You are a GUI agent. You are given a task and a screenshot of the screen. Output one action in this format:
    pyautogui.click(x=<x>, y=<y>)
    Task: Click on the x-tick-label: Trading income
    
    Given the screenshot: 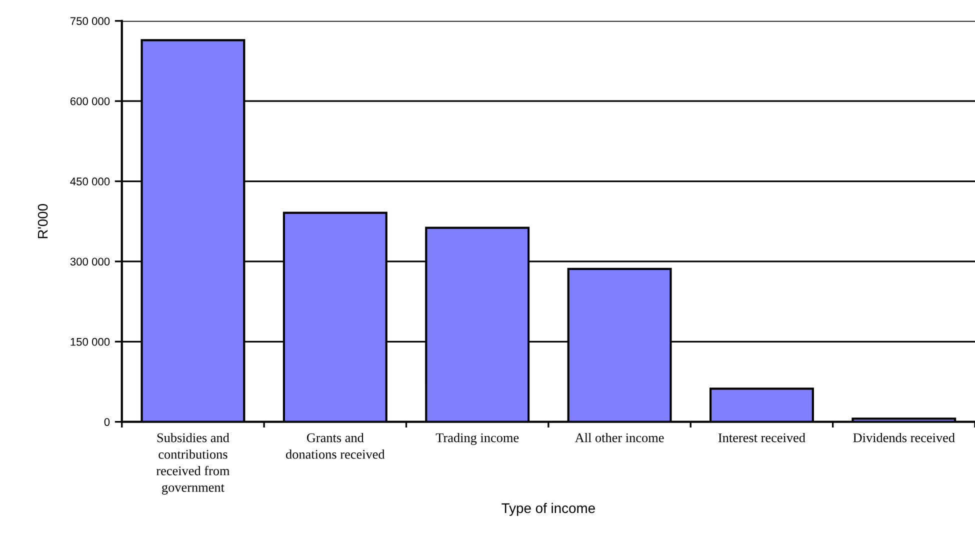 What is the action you would take?
    pyautogui.click(x=477, y=438)
    